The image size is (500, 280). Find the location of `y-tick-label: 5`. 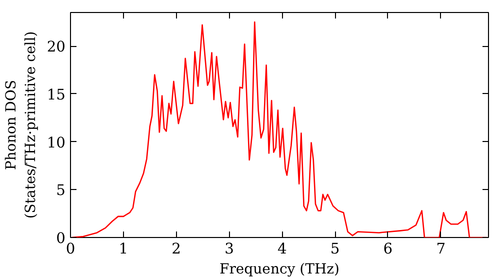

y-tick-label: 5 is located at coordinates (61, 191).